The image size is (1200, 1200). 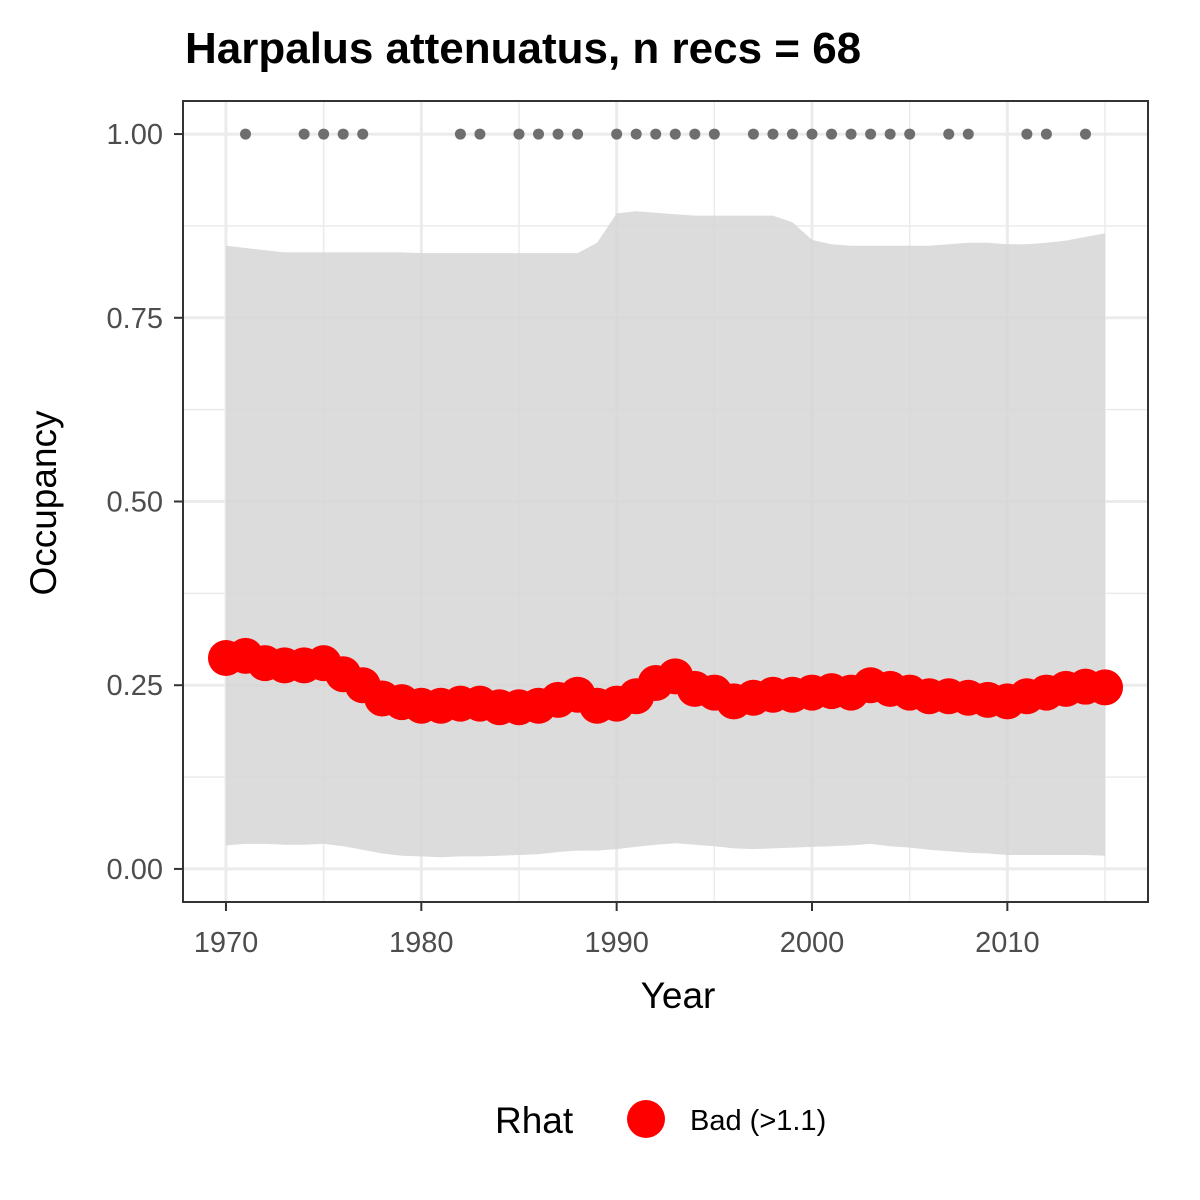 I want to click on legend-label-bad: Bad (>1.1), so click(x=758, y=1121).